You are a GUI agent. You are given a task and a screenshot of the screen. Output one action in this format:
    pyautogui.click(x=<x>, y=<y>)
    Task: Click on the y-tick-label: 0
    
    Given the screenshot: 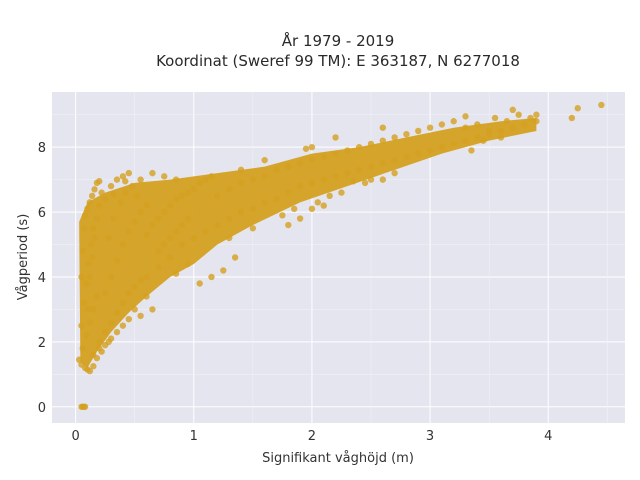 What is the action you would take?
    pyautogui.click(x=42, y=408)
    